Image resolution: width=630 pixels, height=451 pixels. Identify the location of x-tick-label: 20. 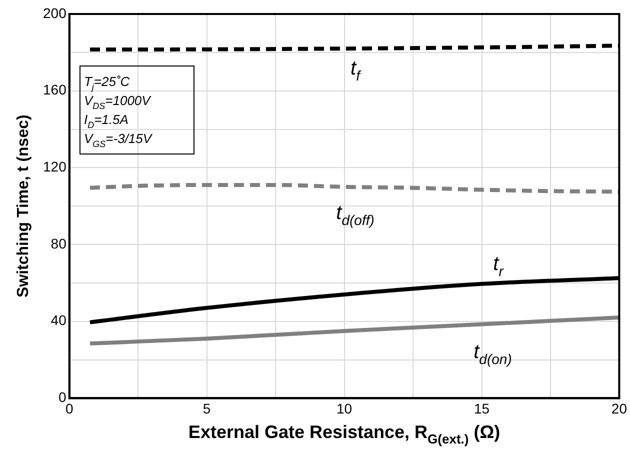
(619, 408).